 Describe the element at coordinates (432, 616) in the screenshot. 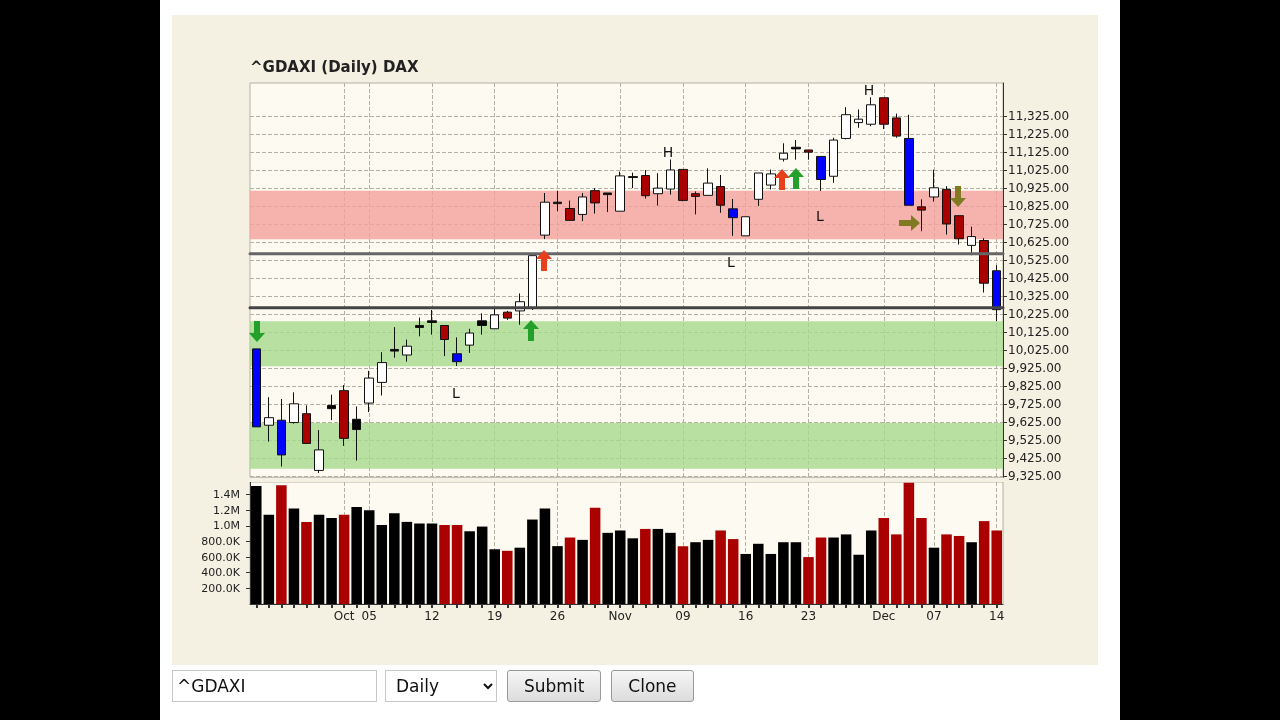

I see `x-tick-label: 12` at that location.